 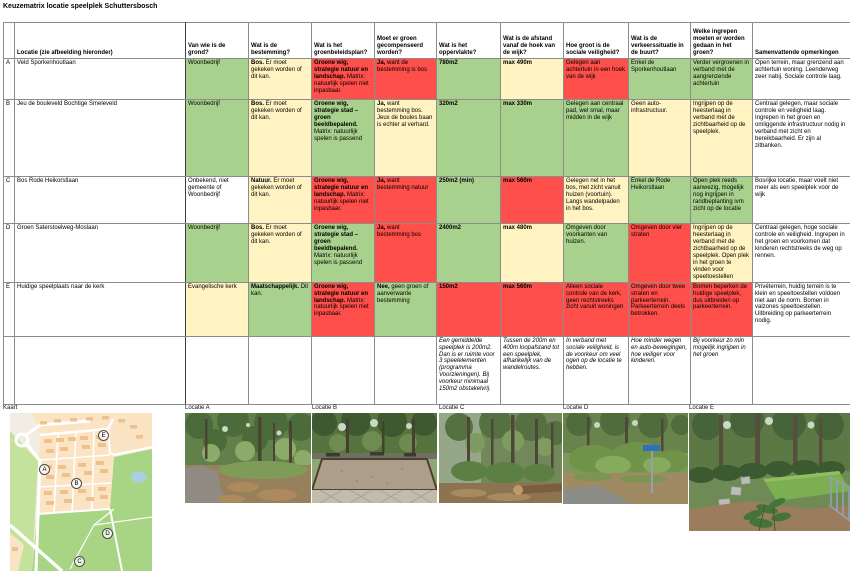 I want to click on row-letter: A, so click(x=9, y=79).